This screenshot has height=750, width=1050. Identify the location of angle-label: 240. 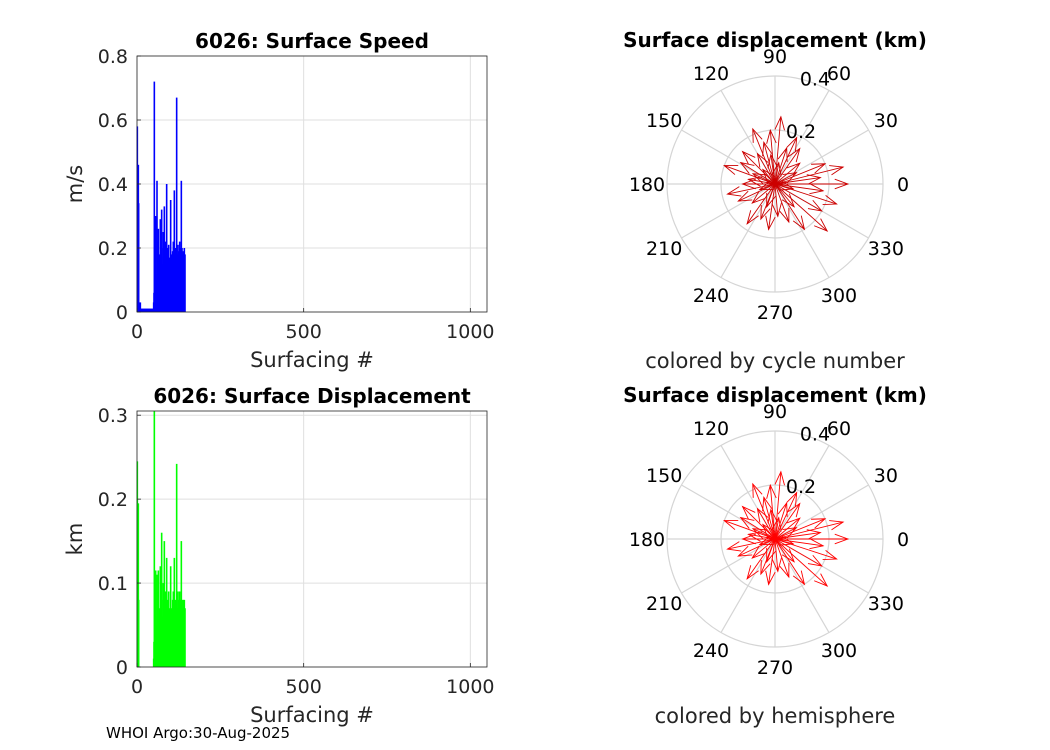
(711, 296).